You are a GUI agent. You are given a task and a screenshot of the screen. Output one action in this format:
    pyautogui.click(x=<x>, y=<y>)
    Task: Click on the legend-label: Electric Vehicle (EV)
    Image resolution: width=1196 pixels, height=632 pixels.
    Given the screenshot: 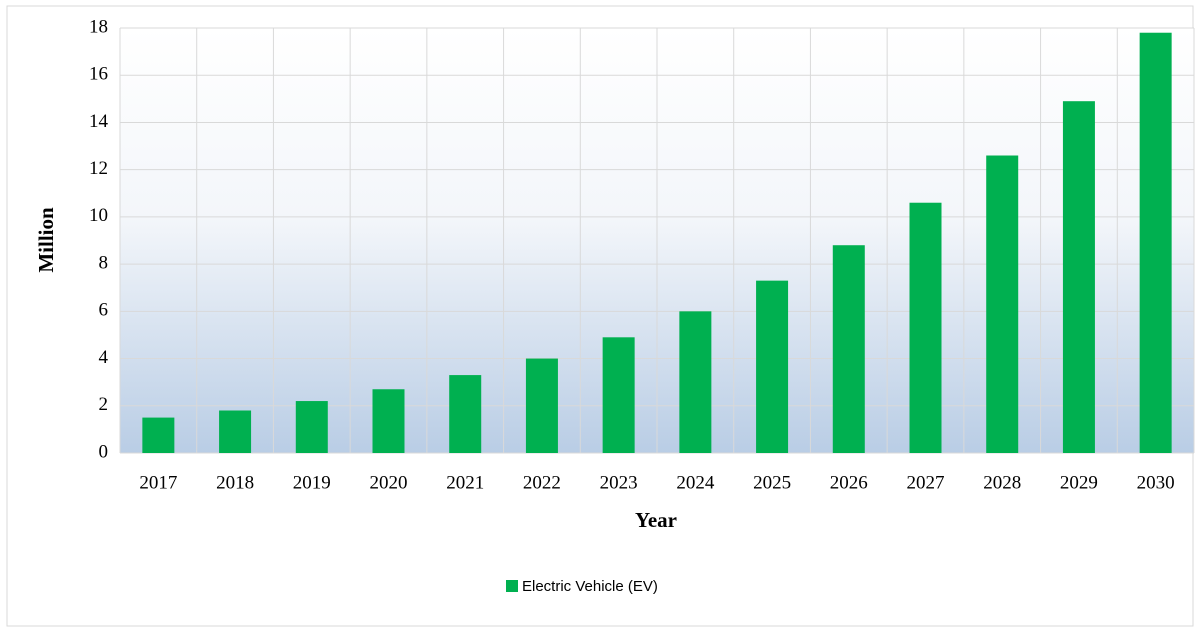 What is the action you would take?
    pyautogui.click(x=590, y=586)
    